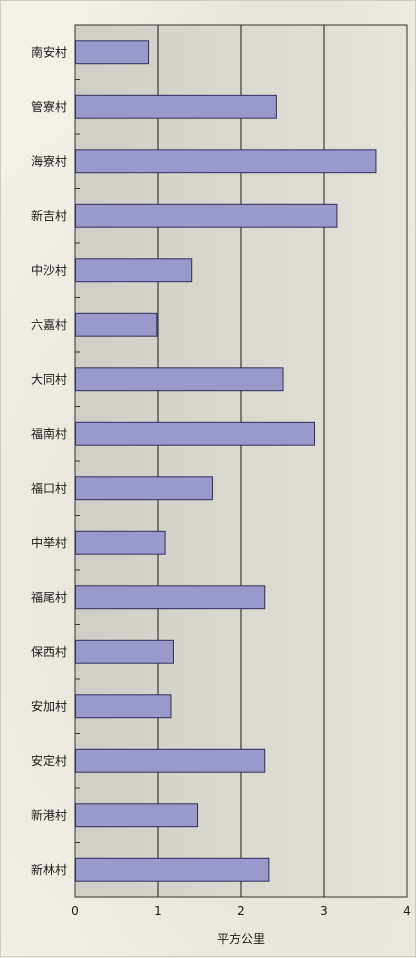 Image resolution: width=416 pixels, height=958 pixels. What do you see at coordinates (49, 652) in the screenshot?
I see `category-label: 保西村` at bounding box center [49, 652].